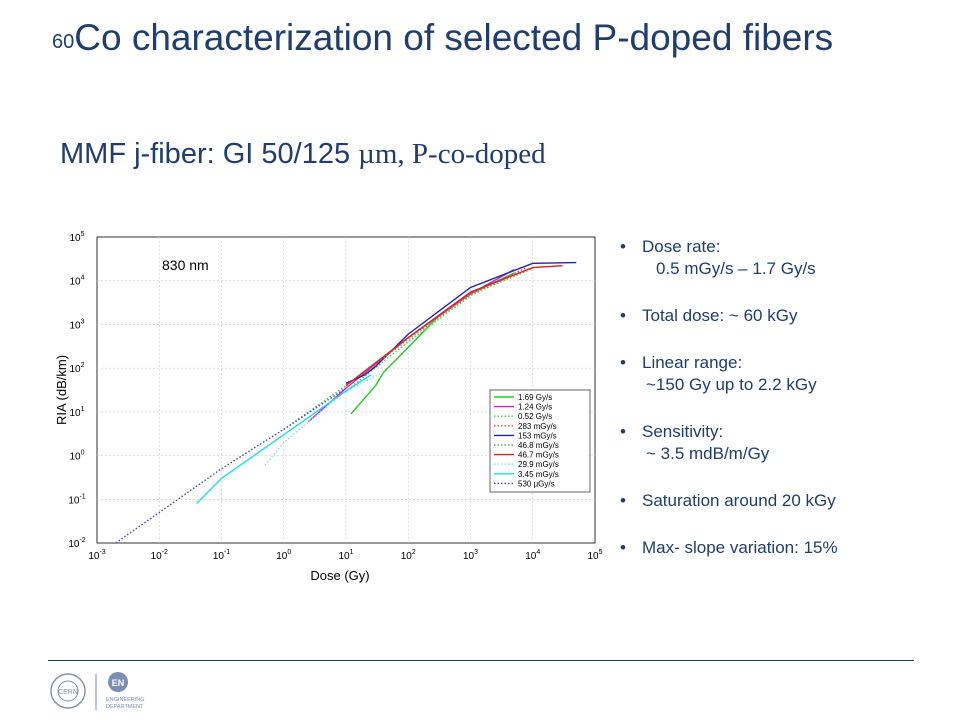 The height and width of the screenshot is (720, 960). I want to click on legend-label: 3.45 mGy/s, so click(538, 474).